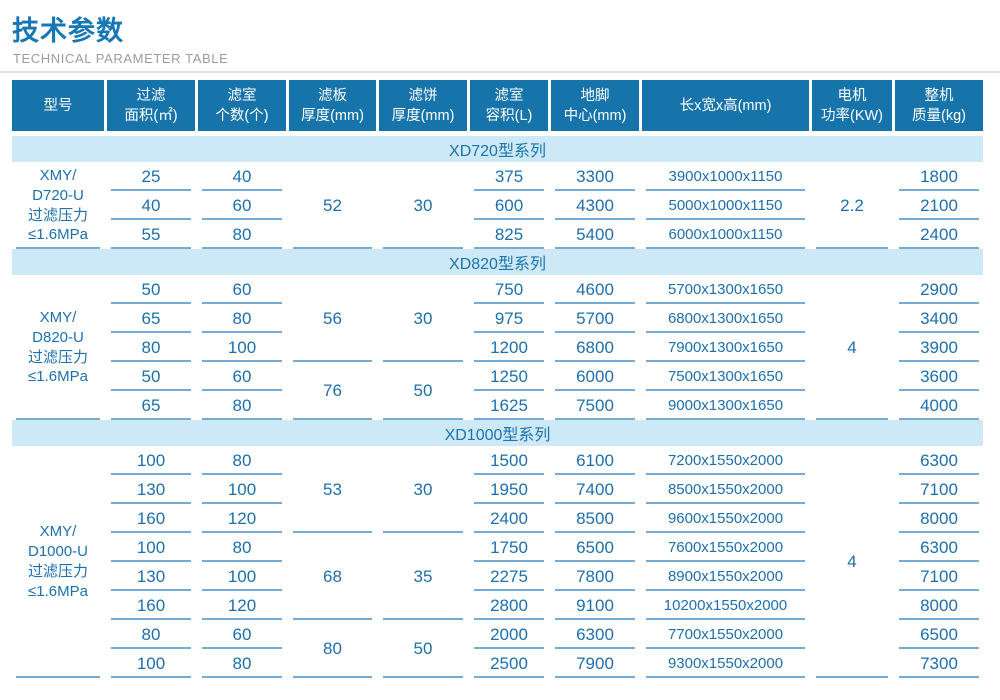  I want to click on header-foot-center: 地脚 中心(mm), so click(595, 108).